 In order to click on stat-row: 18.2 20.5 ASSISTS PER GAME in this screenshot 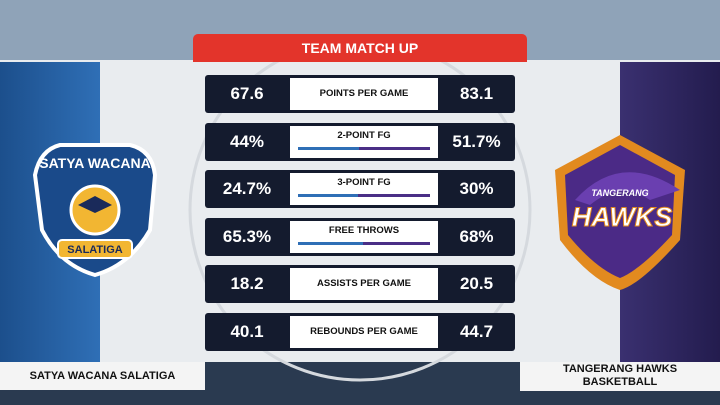, I will do `click(360, 284)`.